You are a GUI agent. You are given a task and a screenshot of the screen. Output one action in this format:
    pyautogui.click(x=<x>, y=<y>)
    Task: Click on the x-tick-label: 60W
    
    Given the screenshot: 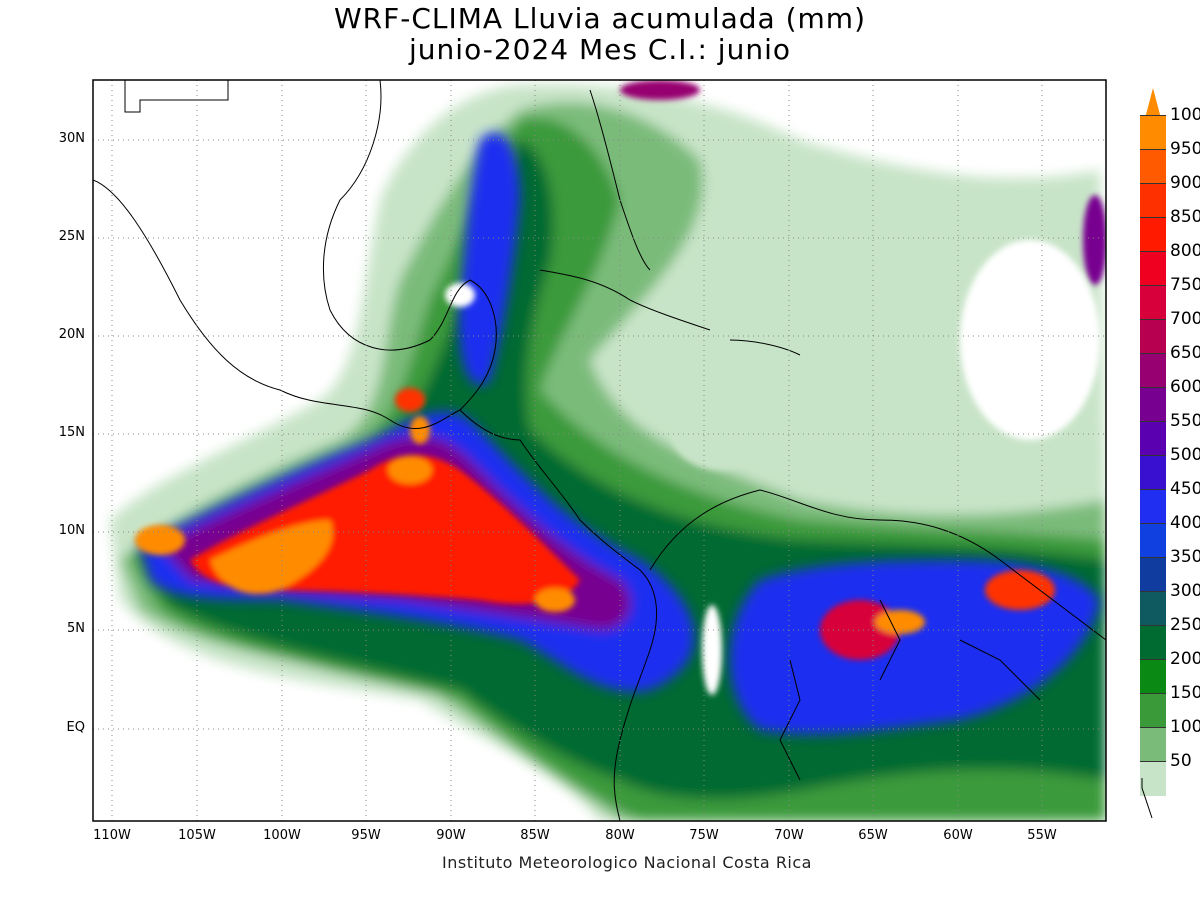 What is the action you would take?
    pyautogui.click(x=958, y=835)
    